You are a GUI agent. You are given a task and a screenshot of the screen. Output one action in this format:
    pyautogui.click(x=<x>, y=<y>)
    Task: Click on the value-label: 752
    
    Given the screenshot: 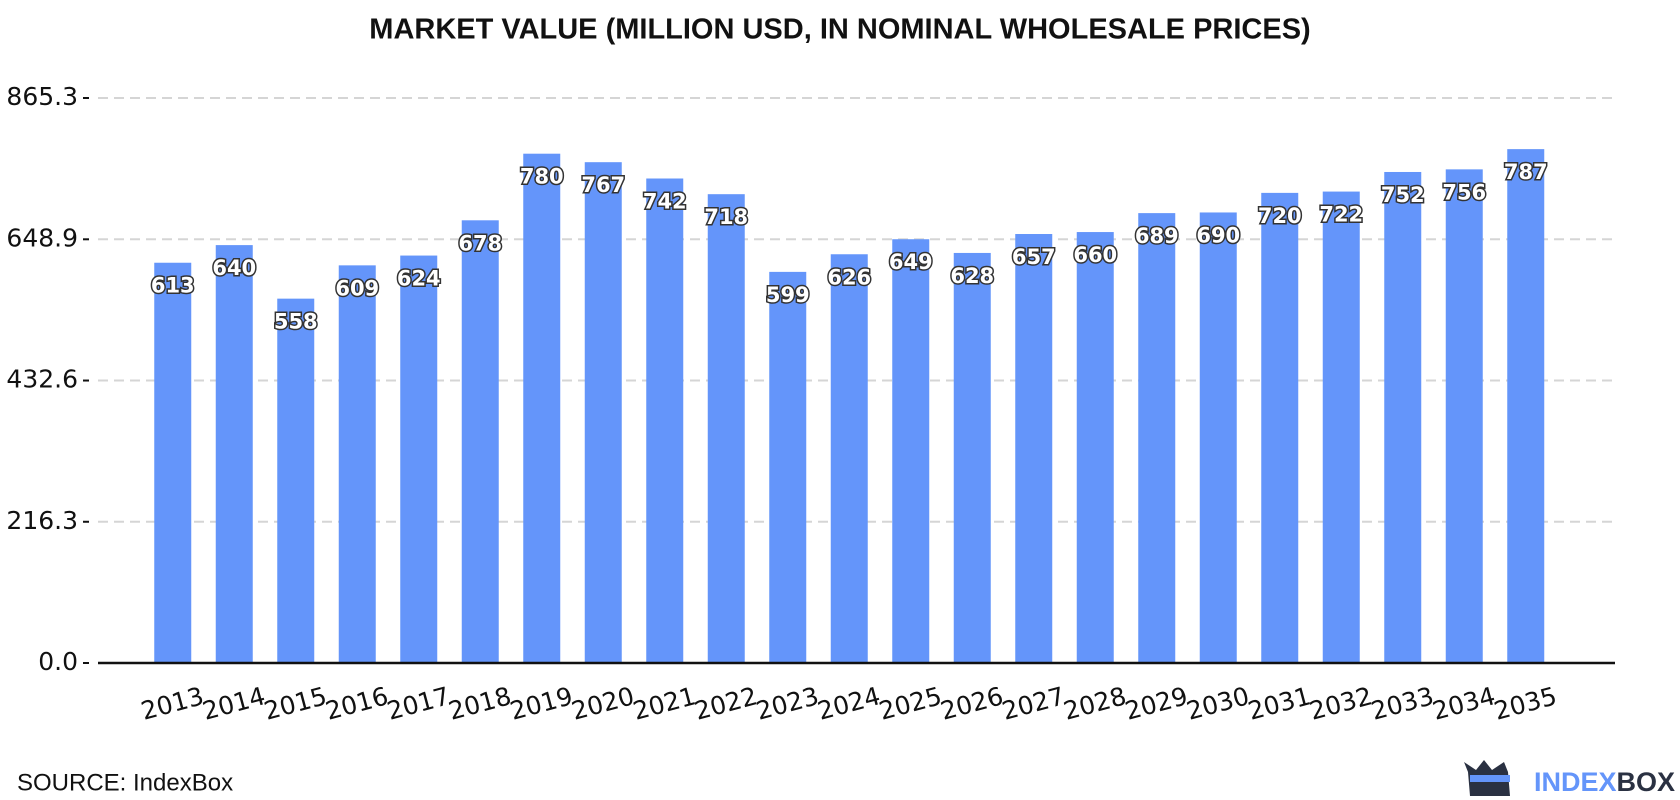 What is the action you would take?
    pyautogui.click(x=1403, y=195)
    